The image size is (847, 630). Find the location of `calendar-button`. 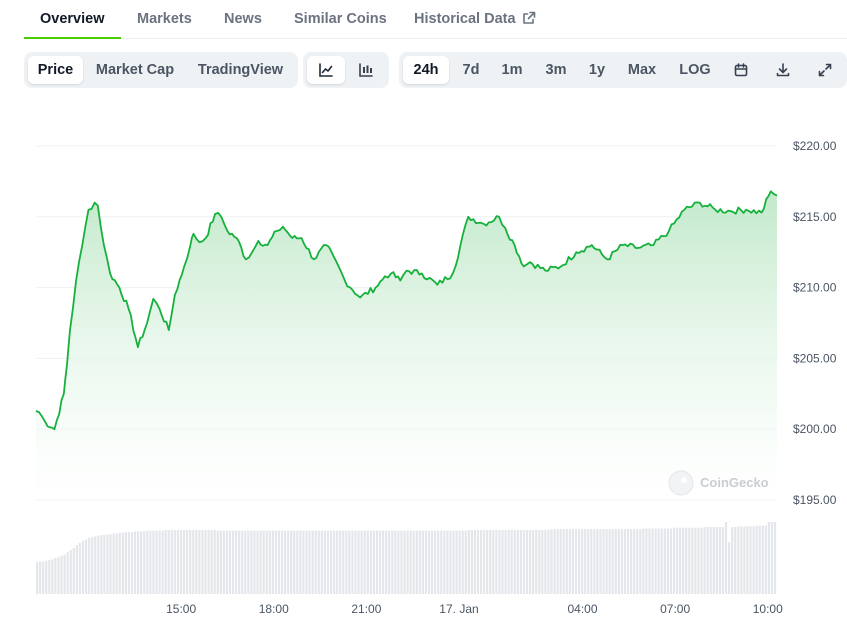

calendar-button is located at coordinates (741, 70).